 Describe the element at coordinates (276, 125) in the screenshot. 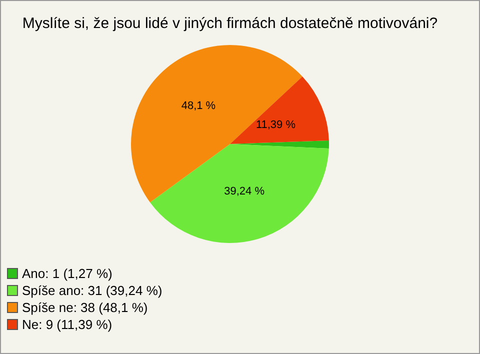

I see `data-label: 11,39 %` at that location.